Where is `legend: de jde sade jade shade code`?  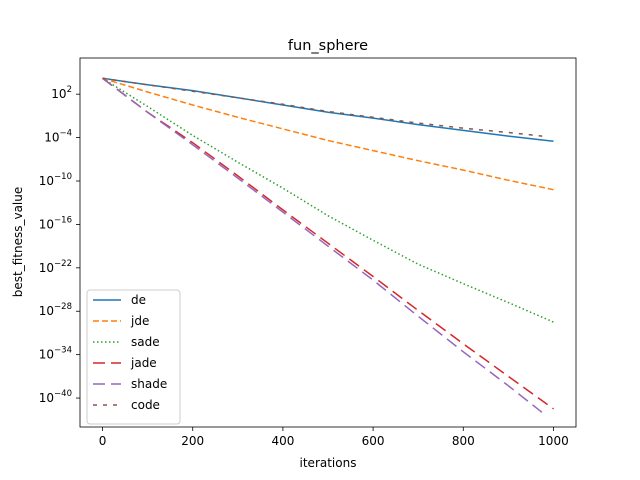 legend: de jde sade jade shade code is located at coordinates (133, 357).